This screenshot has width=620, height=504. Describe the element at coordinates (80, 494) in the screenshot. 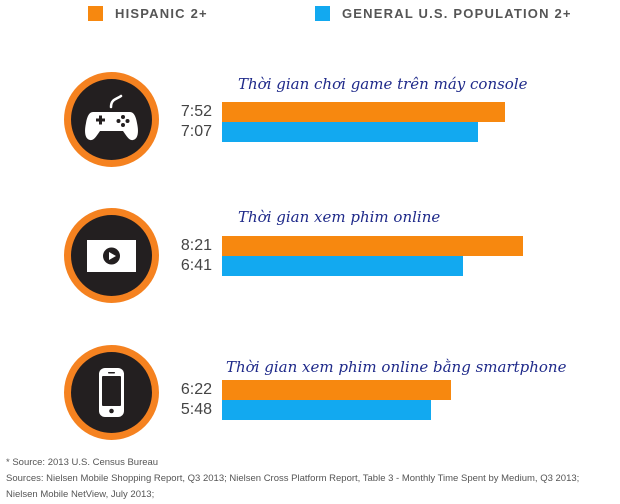

I see `note-line: Nielsen Mobile NetView, July 2013;` at that location.